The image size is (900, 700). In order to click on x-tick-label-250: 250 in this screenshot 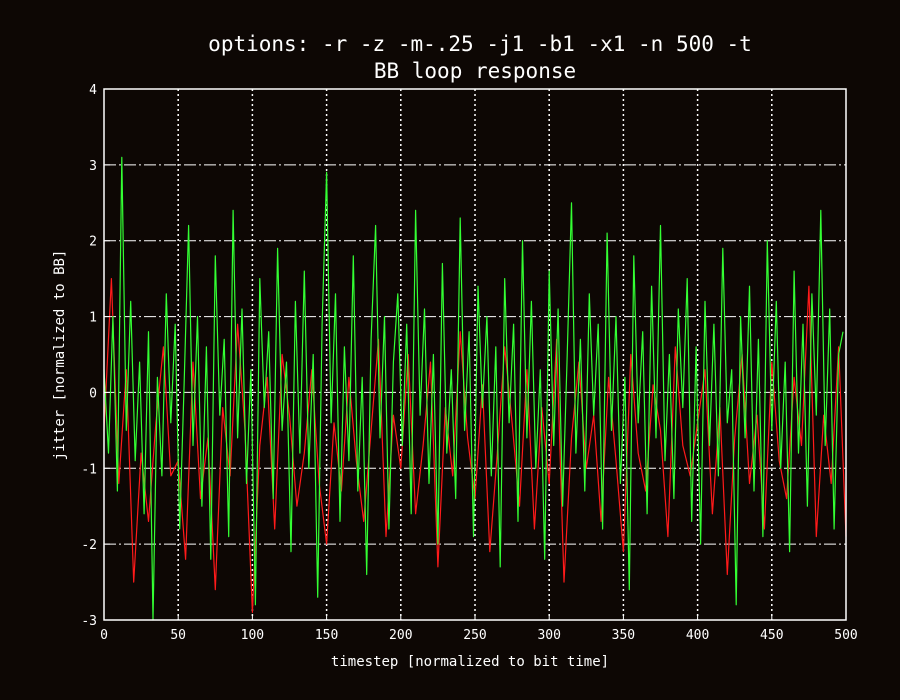, I will do `click(474, 635)`.